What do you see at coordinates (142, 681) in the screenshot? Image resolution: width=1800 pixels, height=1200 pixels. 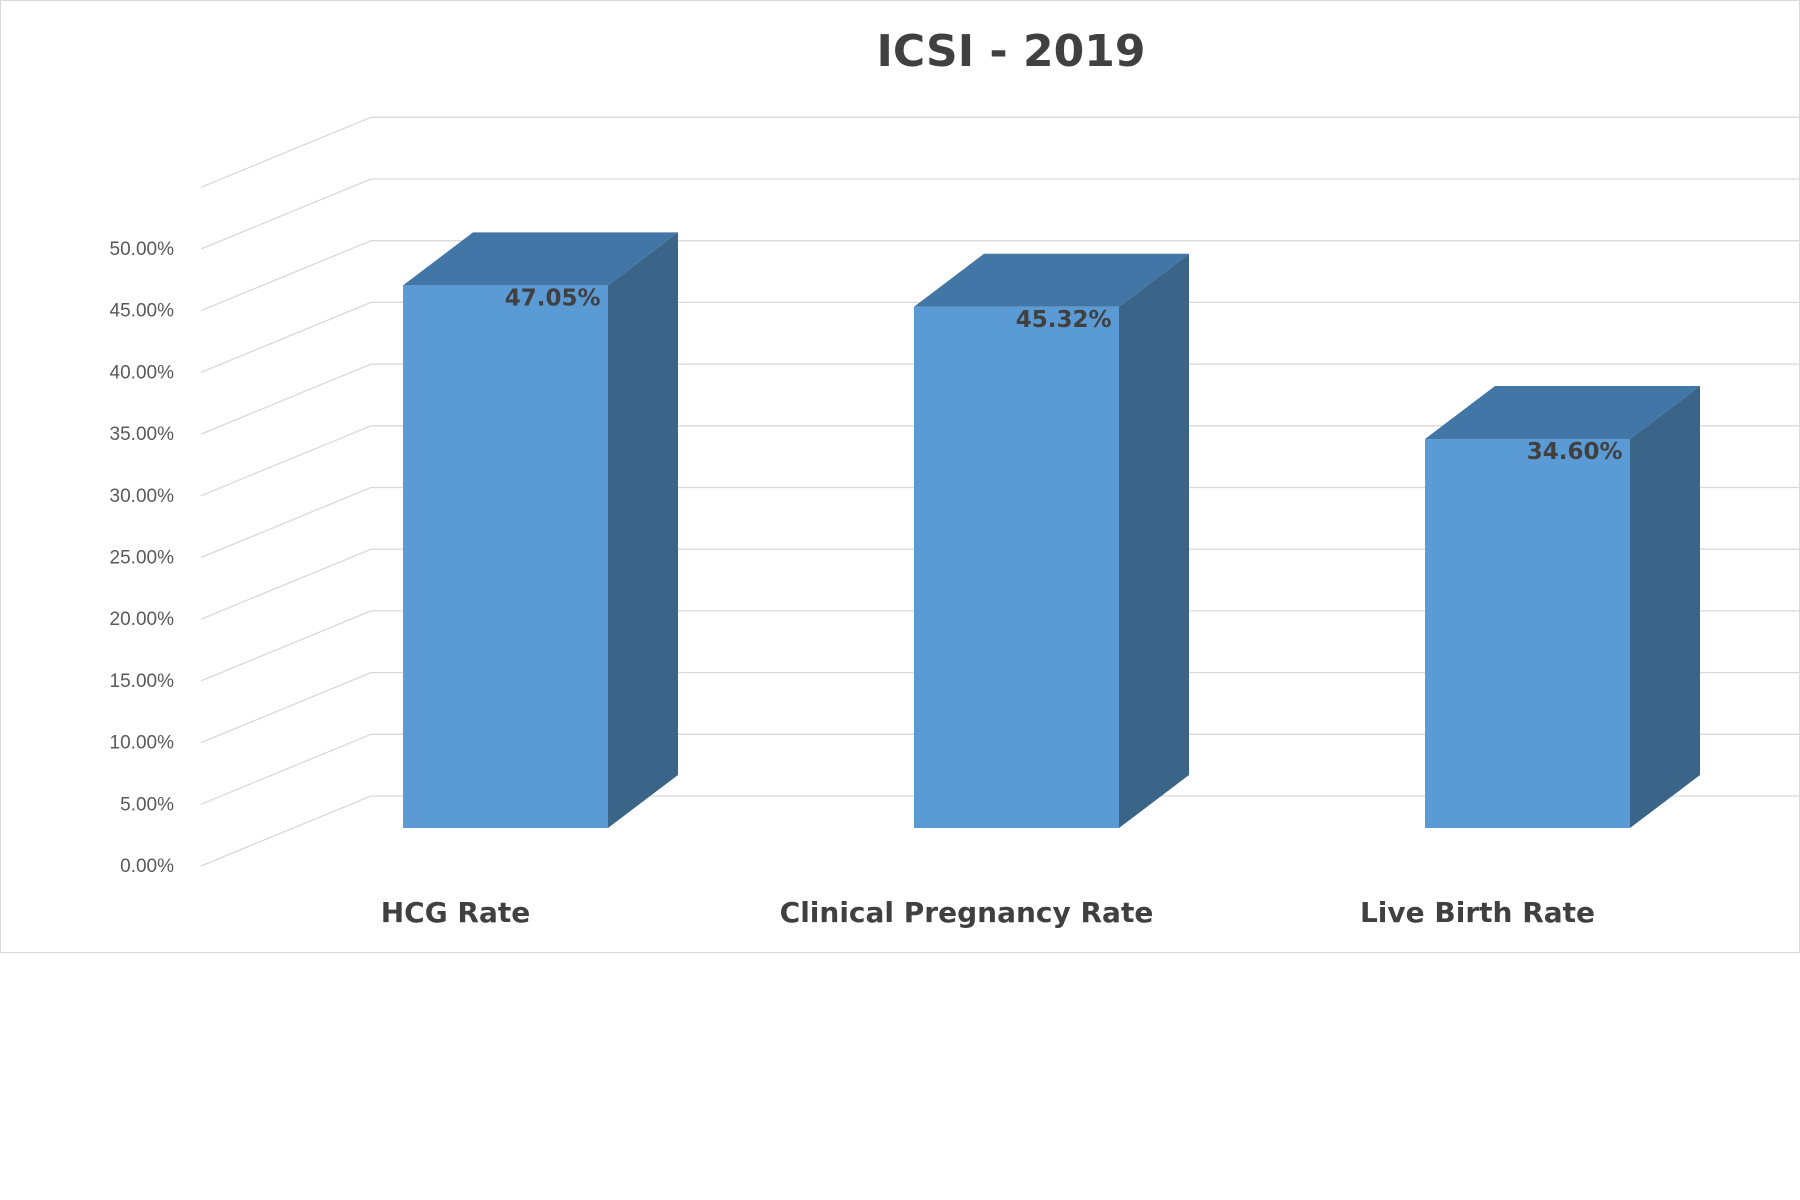 I see `y-tick-label: 15.00%` at bounding box center [142, 681].